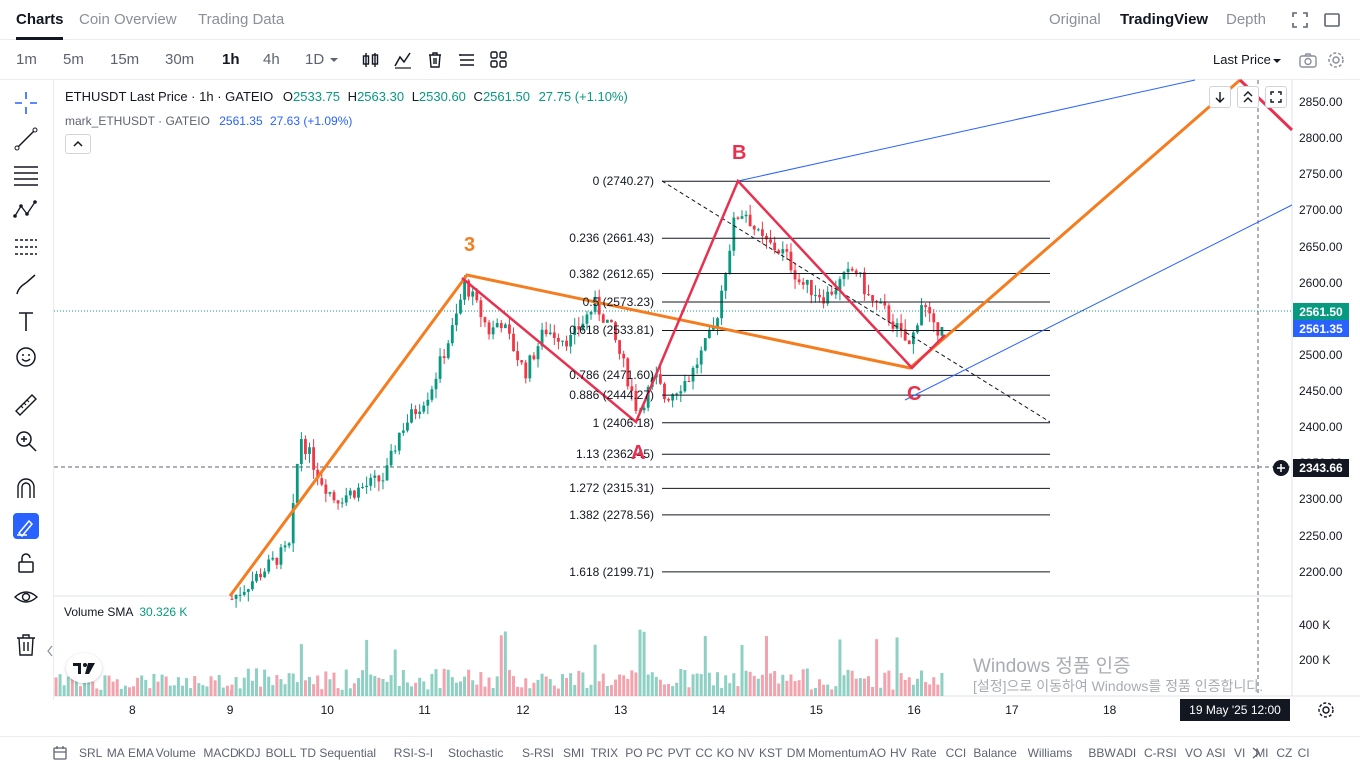 This screenshot has width=1360, height=768. What do you see at coordinates (1248, 97) in the screenshot?
I see `collapse-panes-button` at bounding box center [1248, 97].